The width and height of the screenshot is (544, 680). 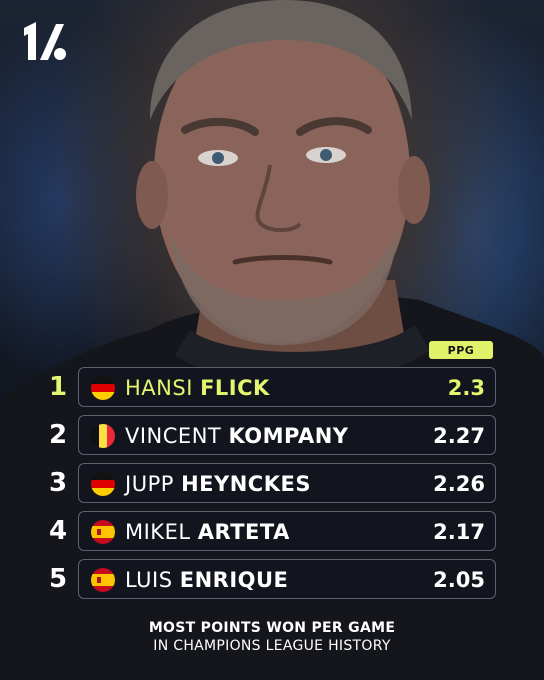 What do you see at coordinates (235, 388) in the screenshot?
I see `coach-last-name: FLICK` at bounding box center [235, 388].